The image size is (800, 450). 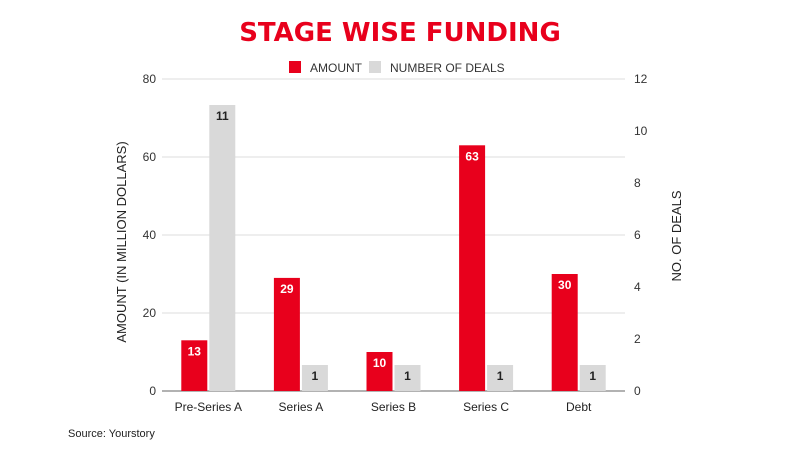 I want to click on legend-label: NUMBER OF DEALS, so click(x=447, y=68).